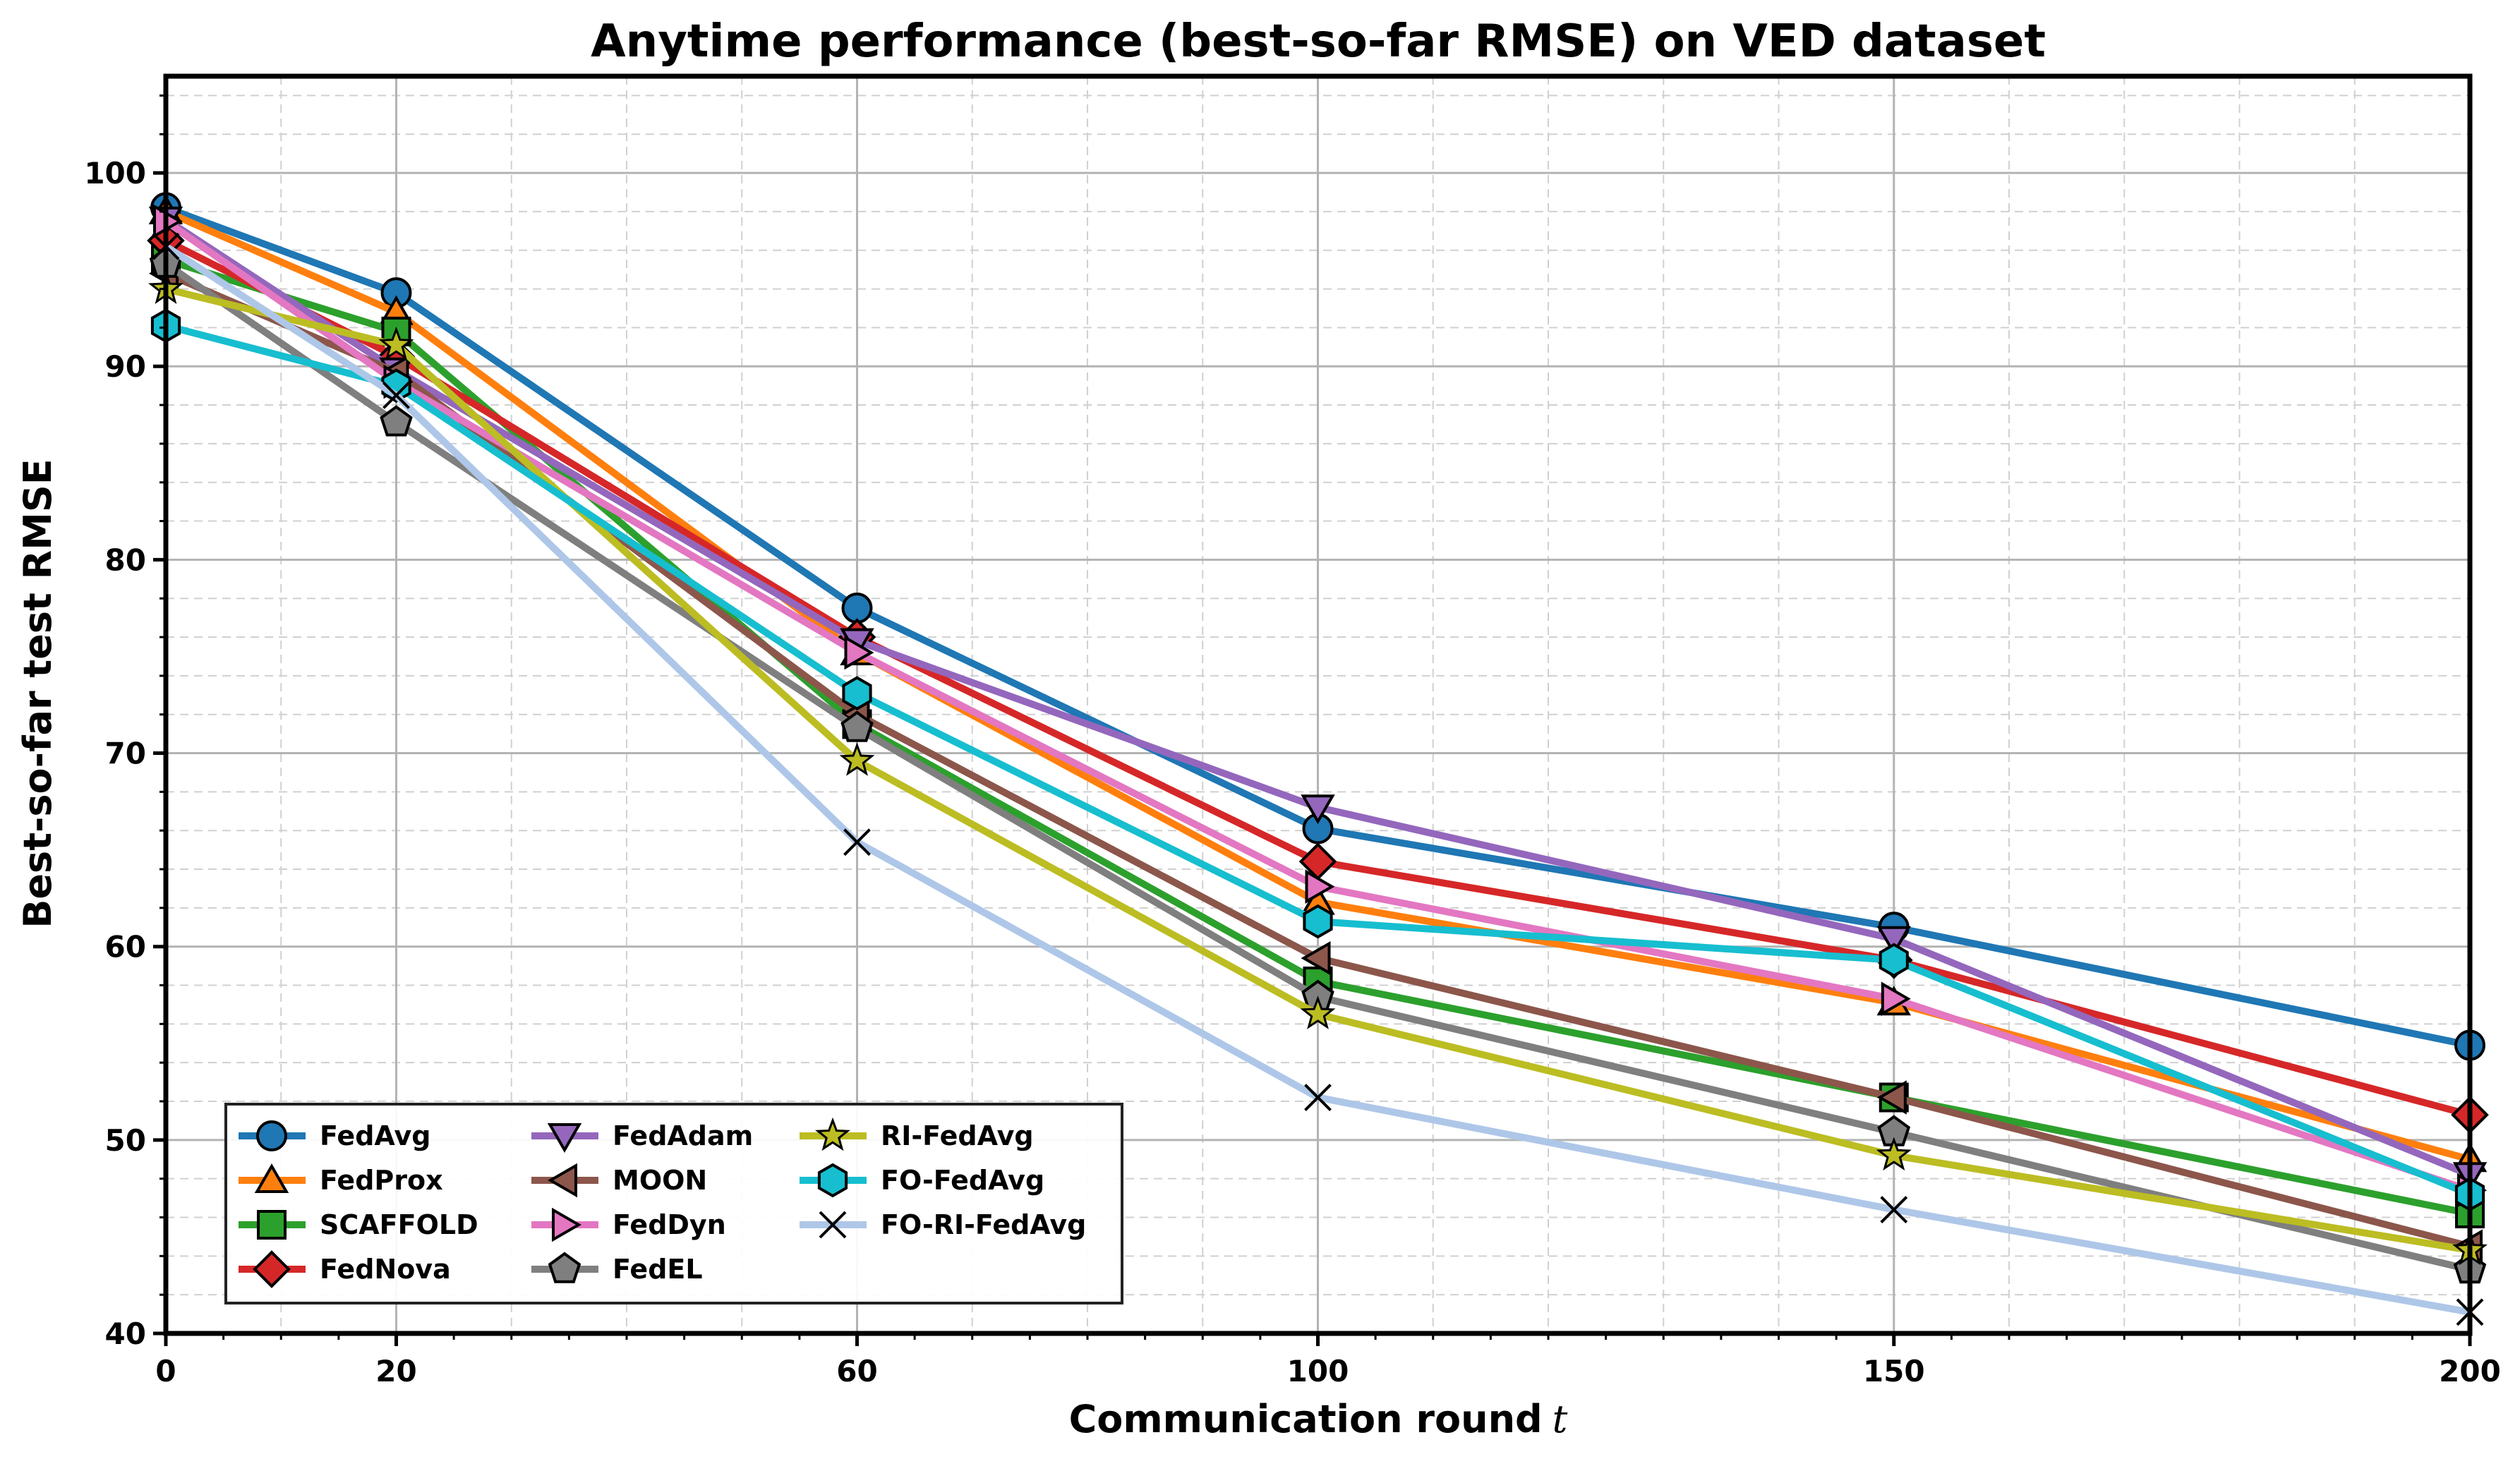 The image size is (2520, 1459). I want to click on legend-item-FedDyn: FedDyn, so click(628, 1224).